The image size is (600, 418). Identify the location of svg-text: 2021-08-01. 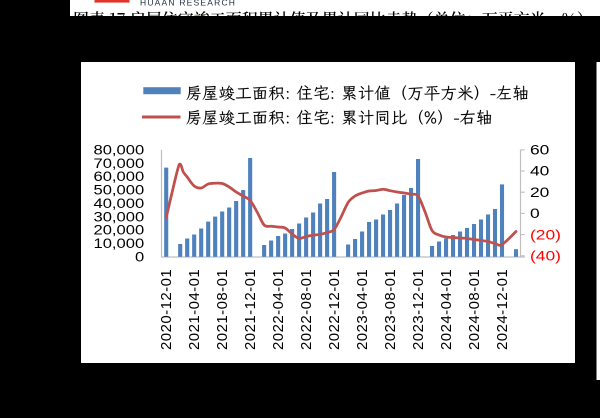
(222, 309).